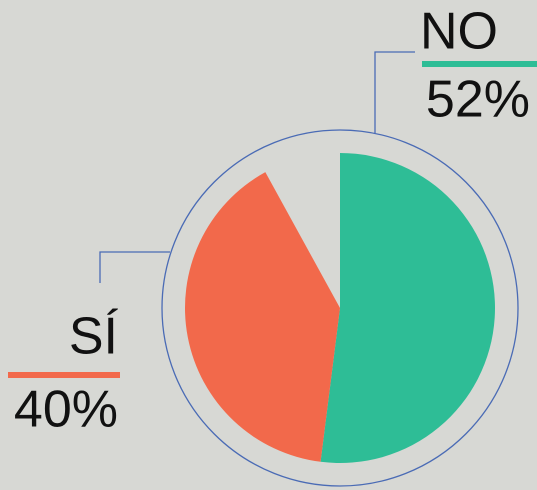 This screenshot has width=537, height=490. I want to click on value-label: 52%, so click(478, 100).